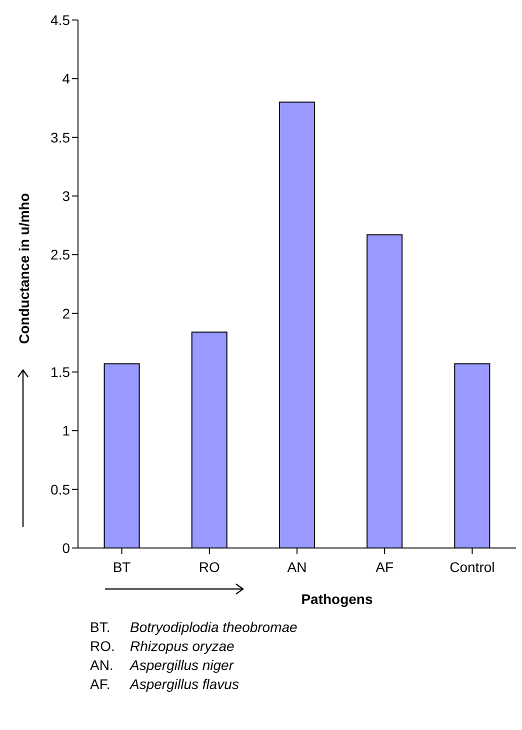  Describe the element at coordinates (66, 196) in the screenshot. I see `y-tick-label: 3` at that location.